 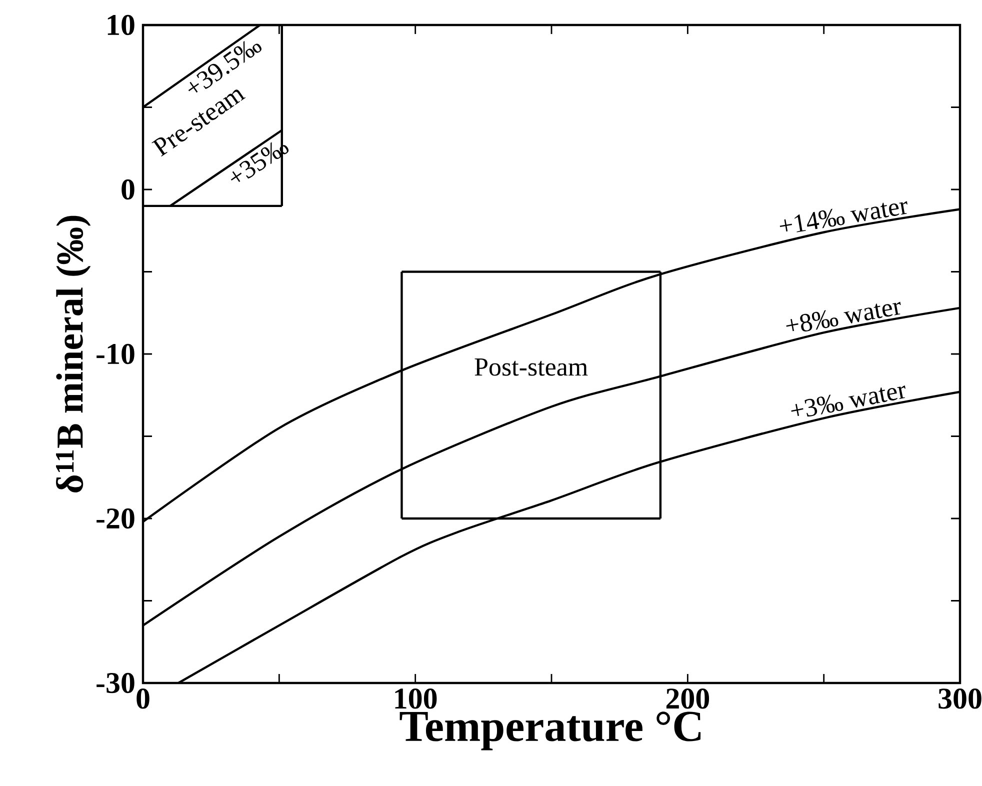 I want to click on text: +3‰ water, so click(x=848, y=401).